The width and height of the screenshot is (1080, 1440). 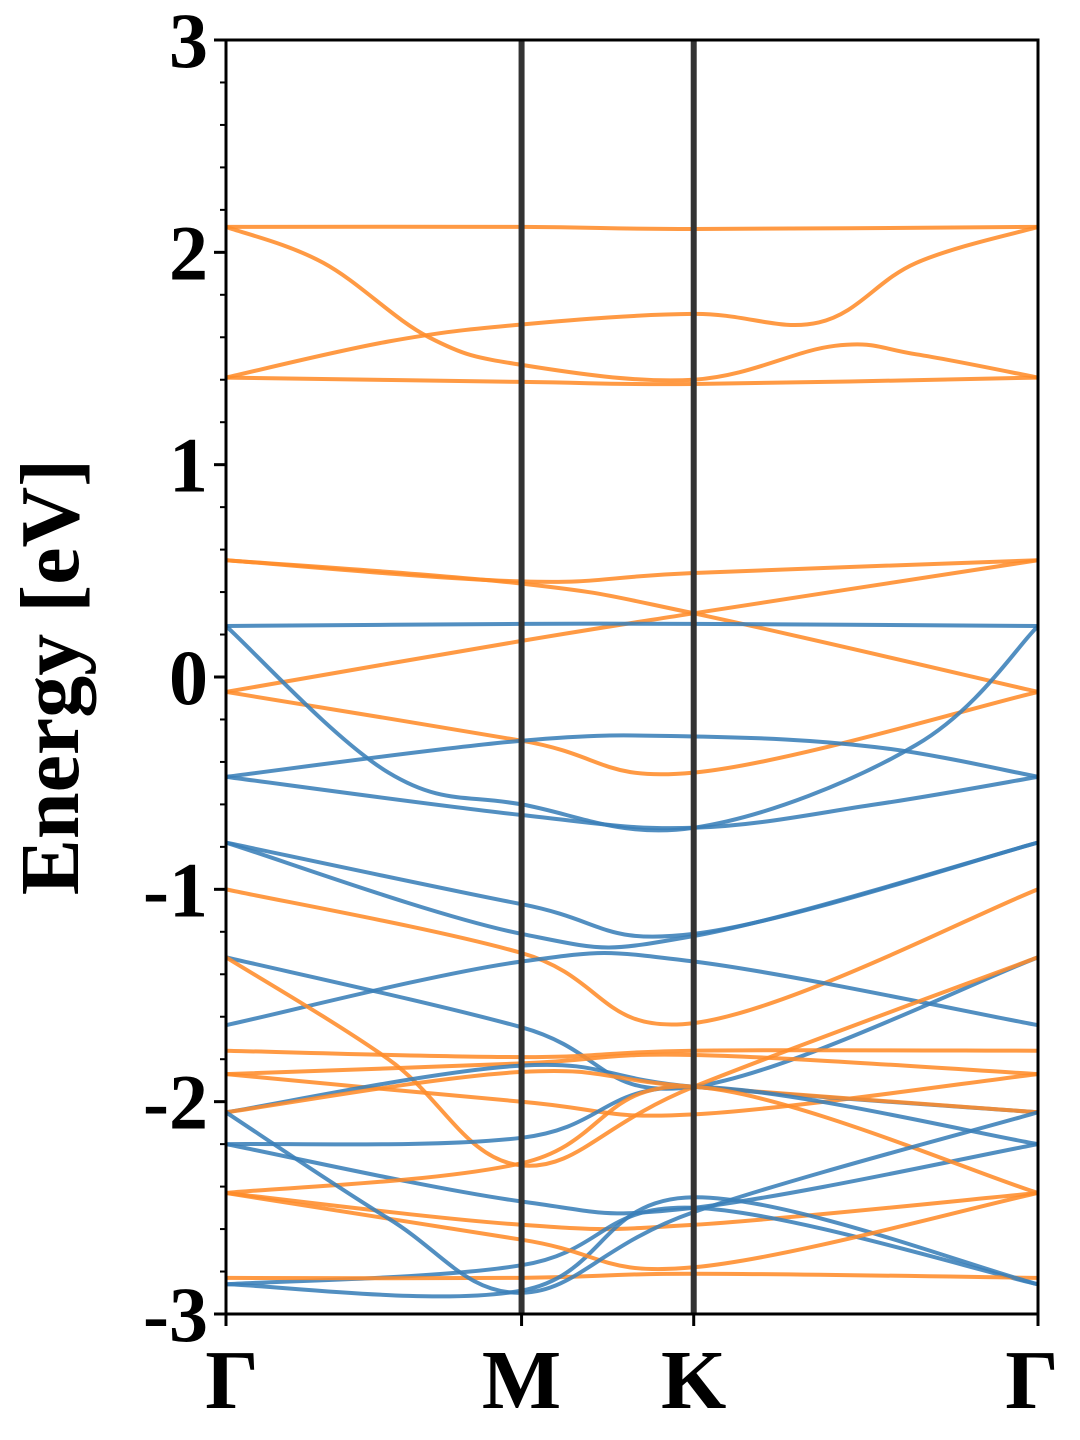 What do you see at coordinates (175, 1314) in the screenshot?
I see `y-tick-label: -3` at bounding box center [175, 1314].